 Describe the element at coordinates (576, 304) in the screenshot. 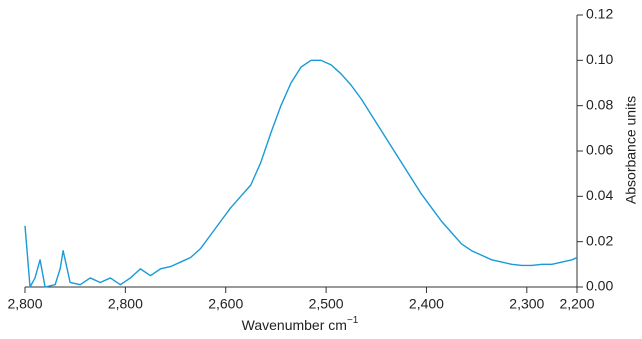

I see `x-tick-label: 2,200` at that location.